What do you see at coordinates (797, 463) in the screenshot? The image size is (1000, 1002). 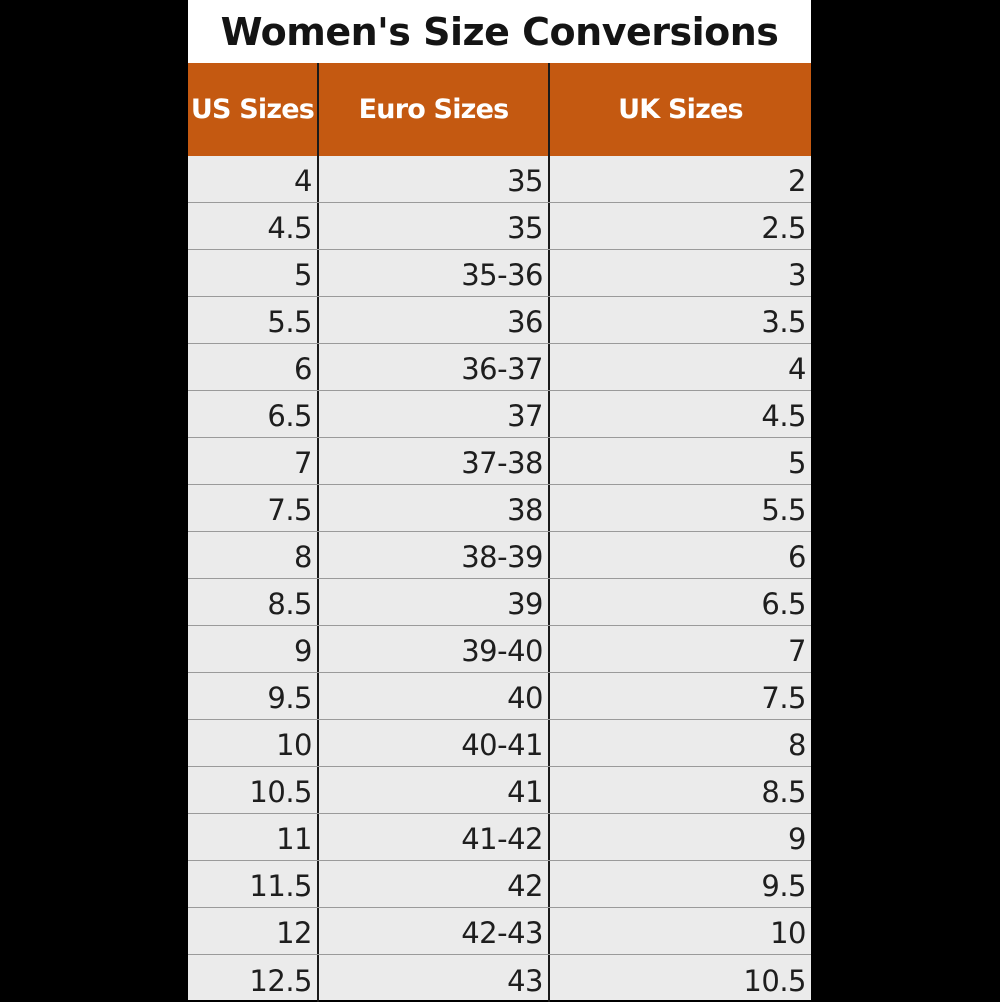 I see `uk-size-cell: 5` at bounding box center [797, 463].